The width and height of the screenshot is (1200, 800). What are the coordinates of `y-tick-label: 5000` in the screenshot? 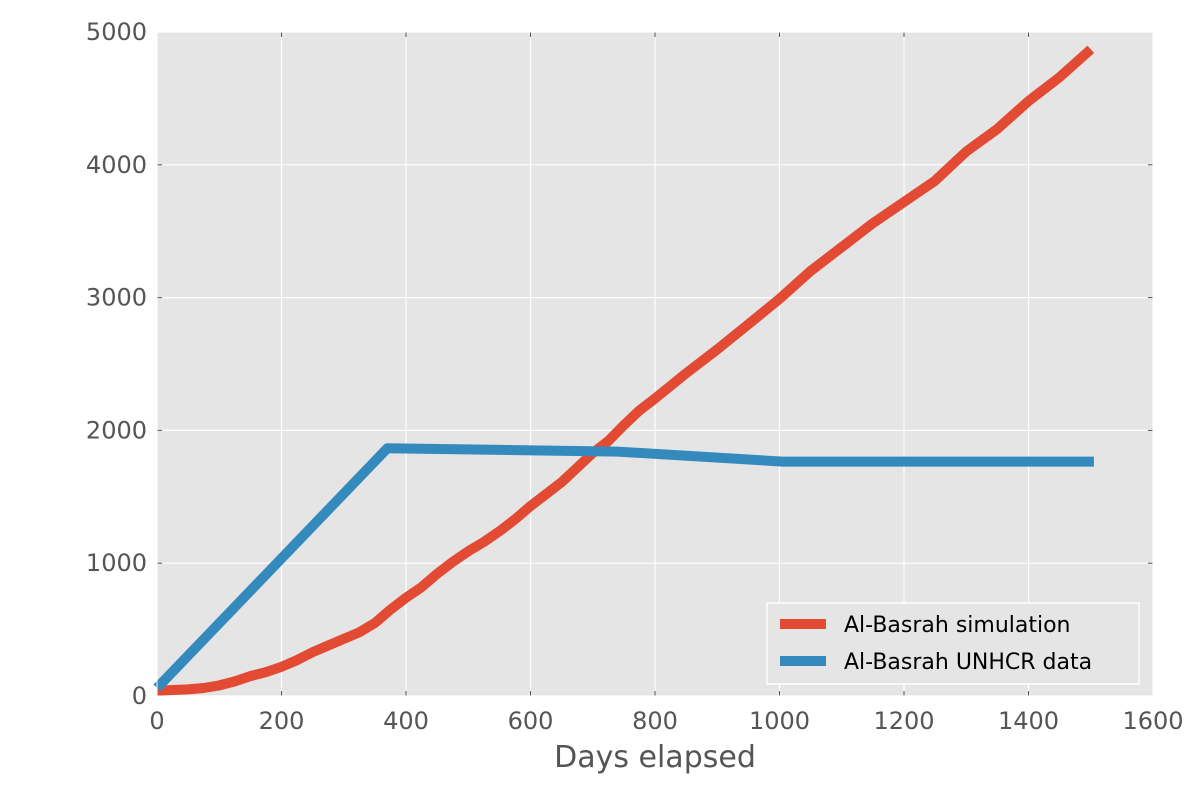 It's located at (116, 32).